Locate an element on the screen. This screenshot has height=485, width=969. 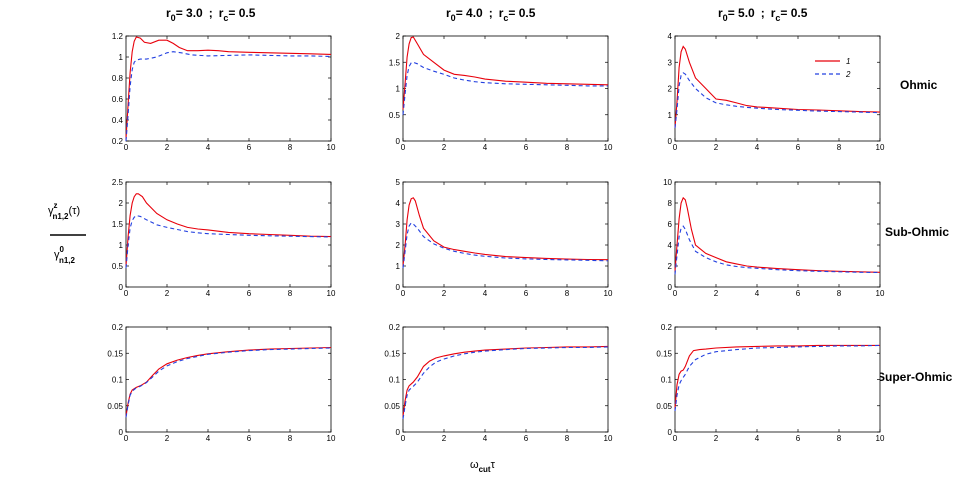
y-axis-label: γz n1,2(τ) γ0 n1,2 is located at coordinates (67, 233).